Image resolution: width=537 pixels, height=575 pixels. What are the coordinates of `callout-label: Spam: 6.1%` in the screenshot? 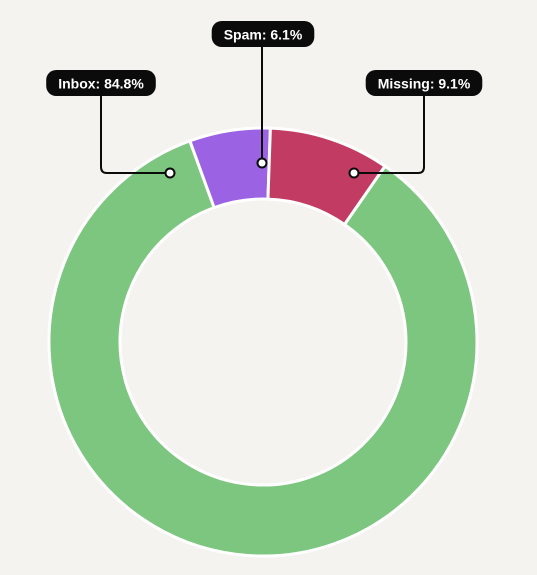 It's located at (263, 35).